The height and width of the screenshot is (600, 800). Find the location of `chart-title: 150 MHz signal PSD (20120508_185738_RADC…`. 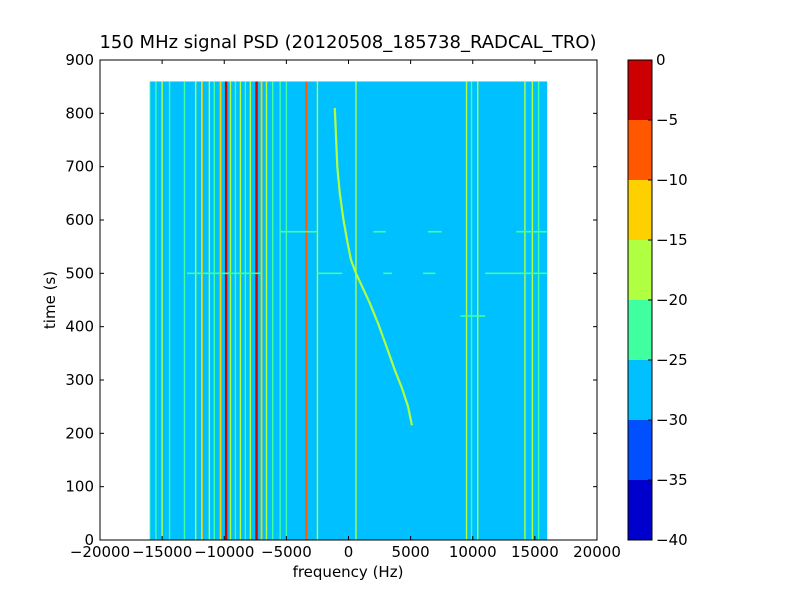

chart-title: 150 MHz signal PSD (20120508_185738_RADC… is located at coordinates (347, 42).